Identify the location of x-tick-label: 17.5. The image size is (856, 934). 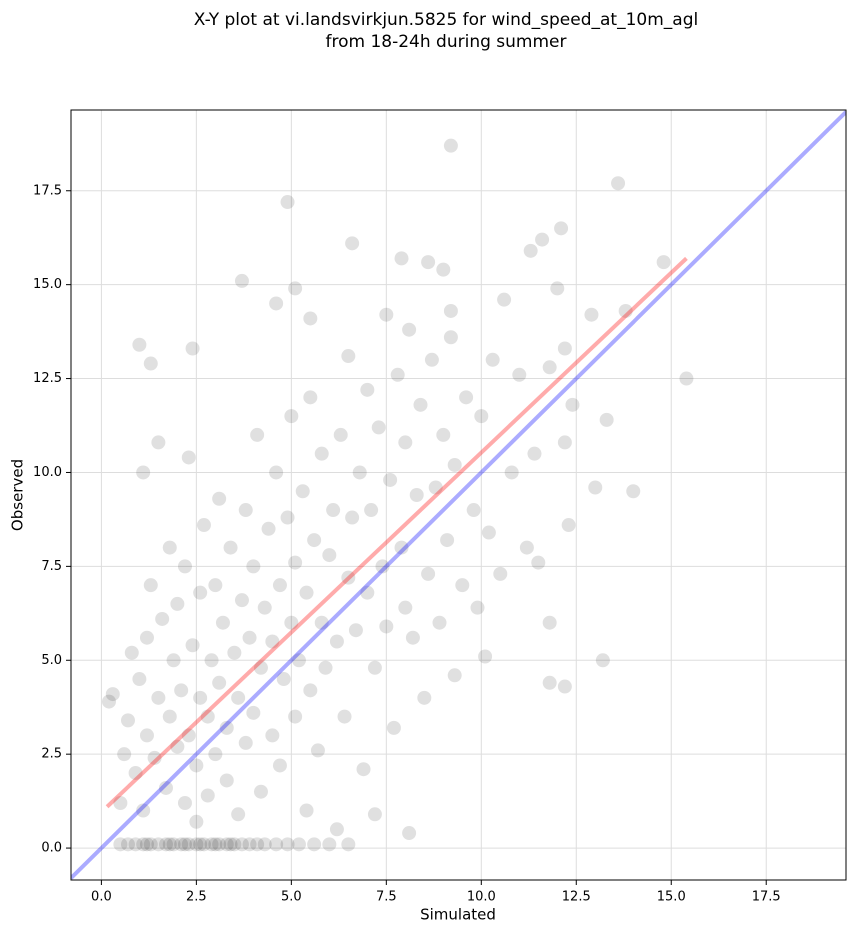
(766, 897).